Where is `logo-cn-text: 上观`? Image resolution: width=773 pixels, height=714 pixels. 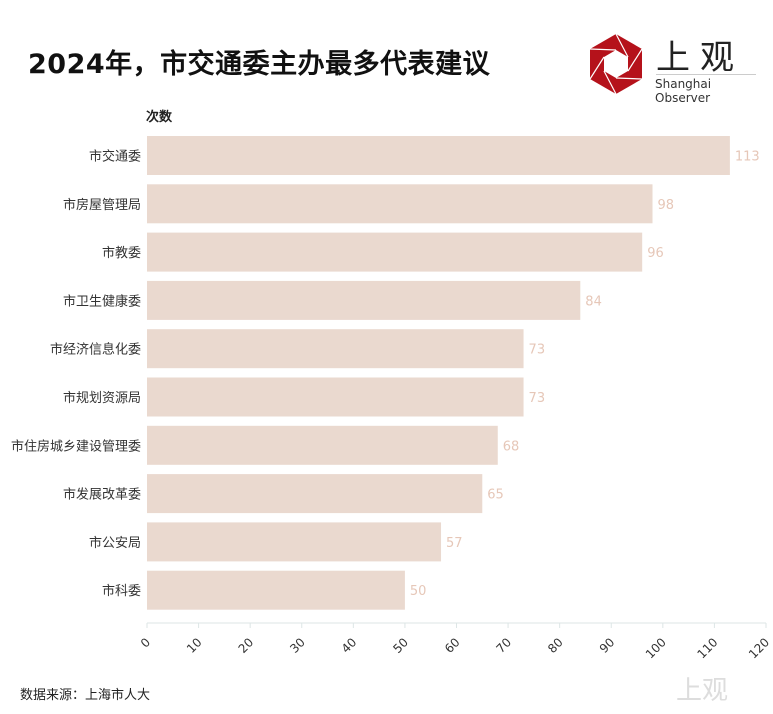 logo-cn-text: 上观 is located at coordinates (700, 58).